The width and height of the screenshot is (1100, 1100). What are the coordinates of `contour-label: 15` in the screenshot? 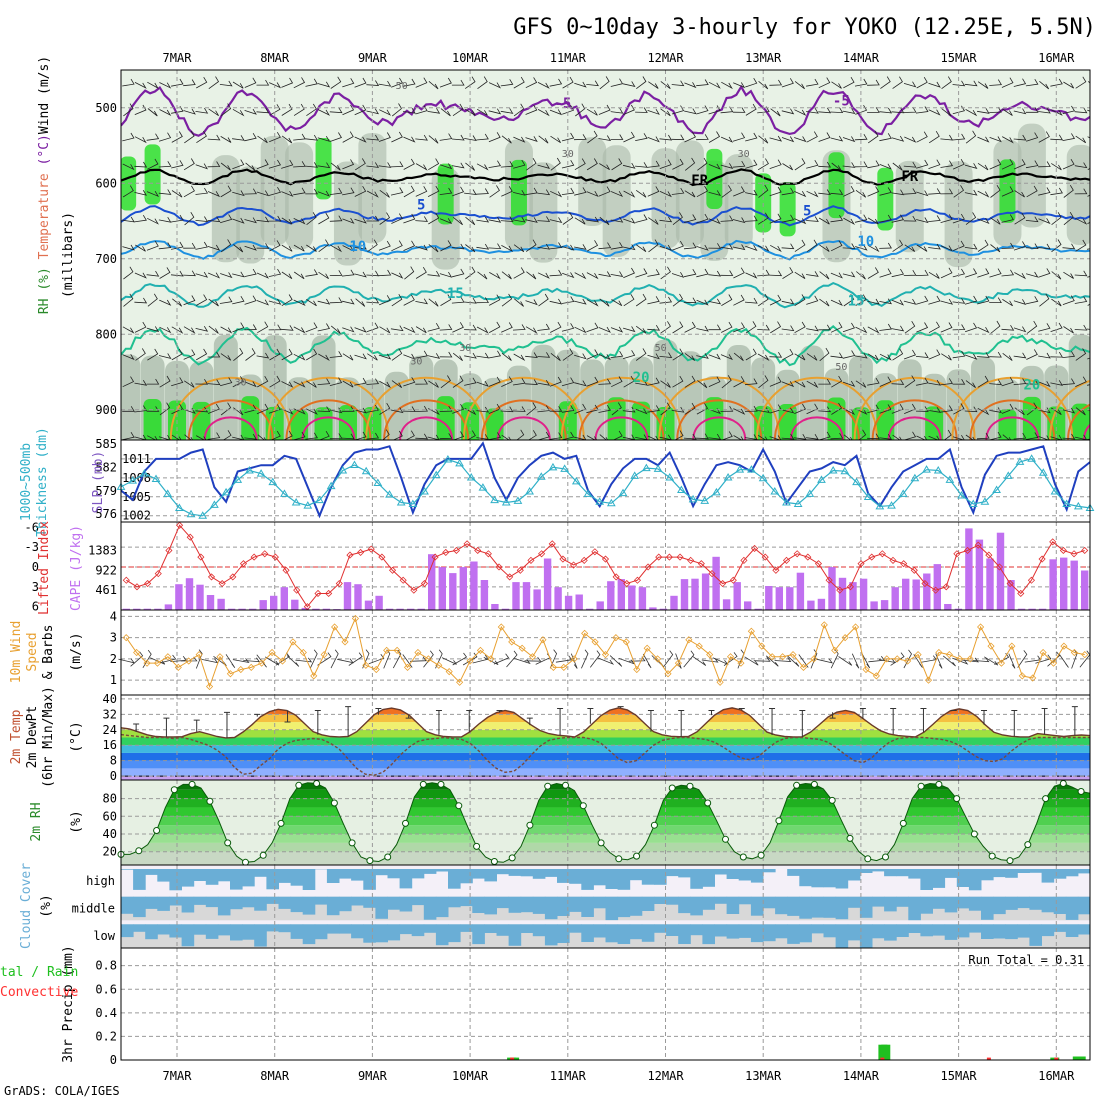 It's located at (856, 302).